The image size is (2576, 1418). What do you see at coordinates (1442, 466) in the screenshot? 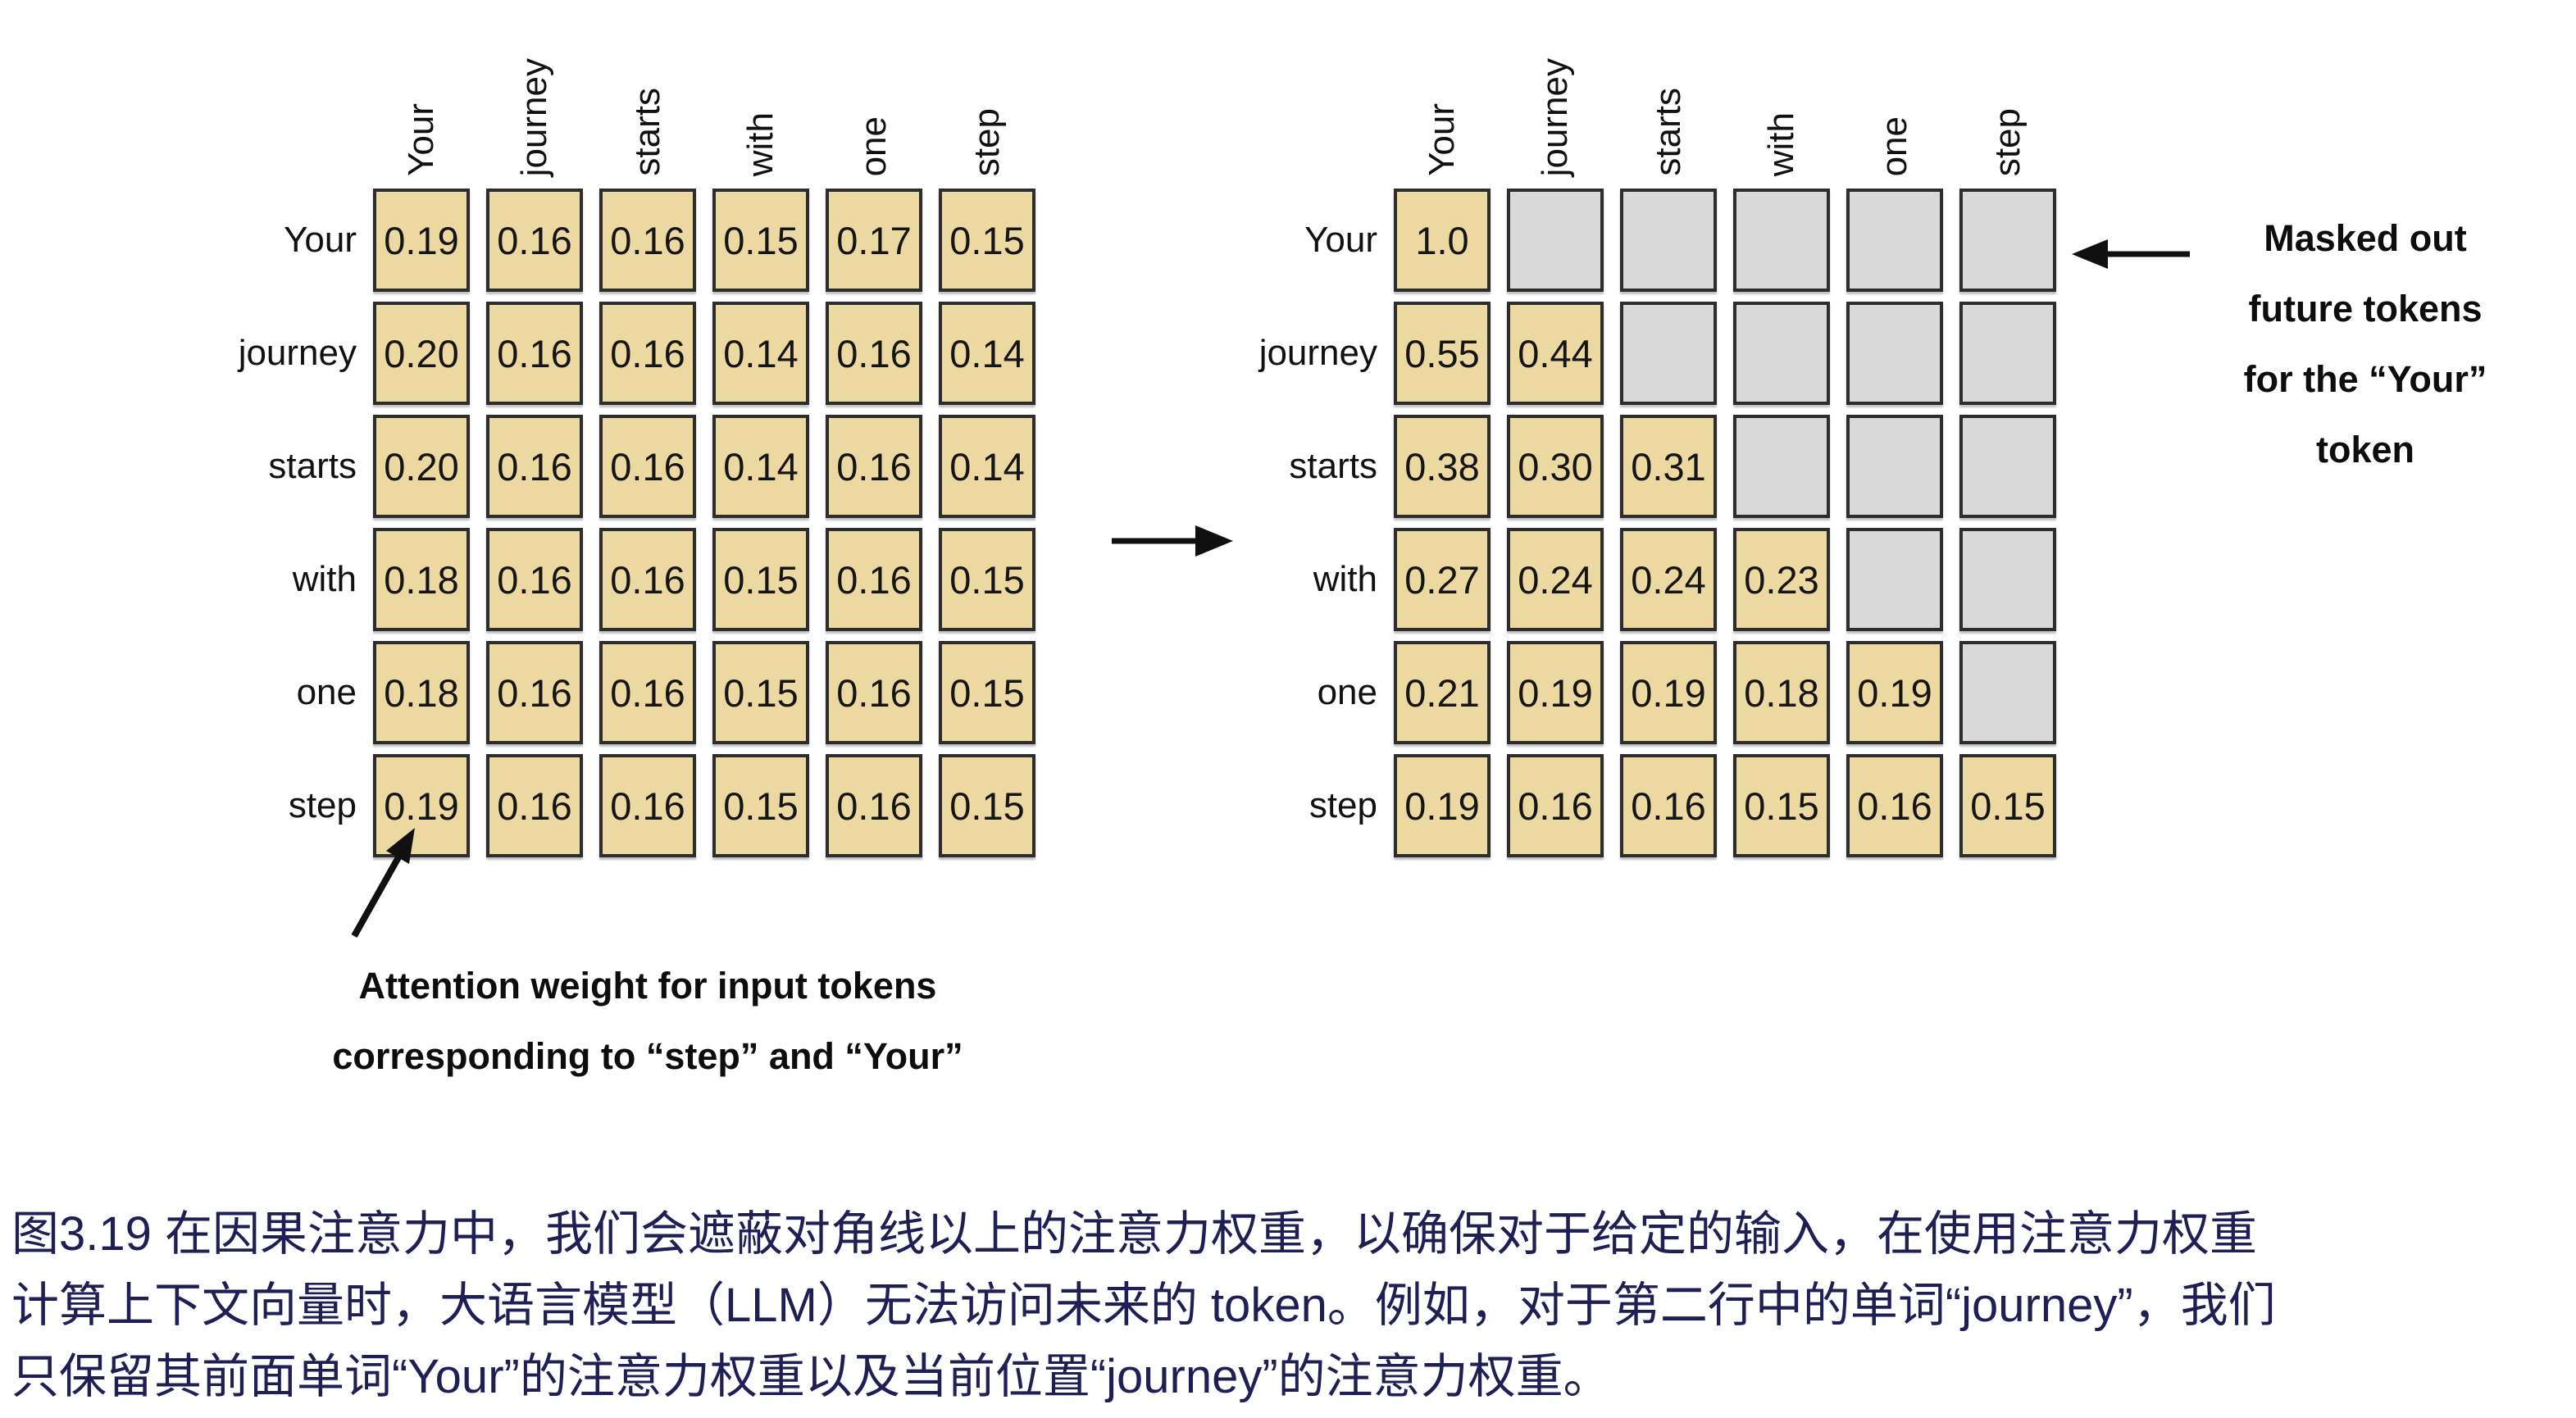
I see `attention-cell: 0.38` at bounding box center [1442, 466].